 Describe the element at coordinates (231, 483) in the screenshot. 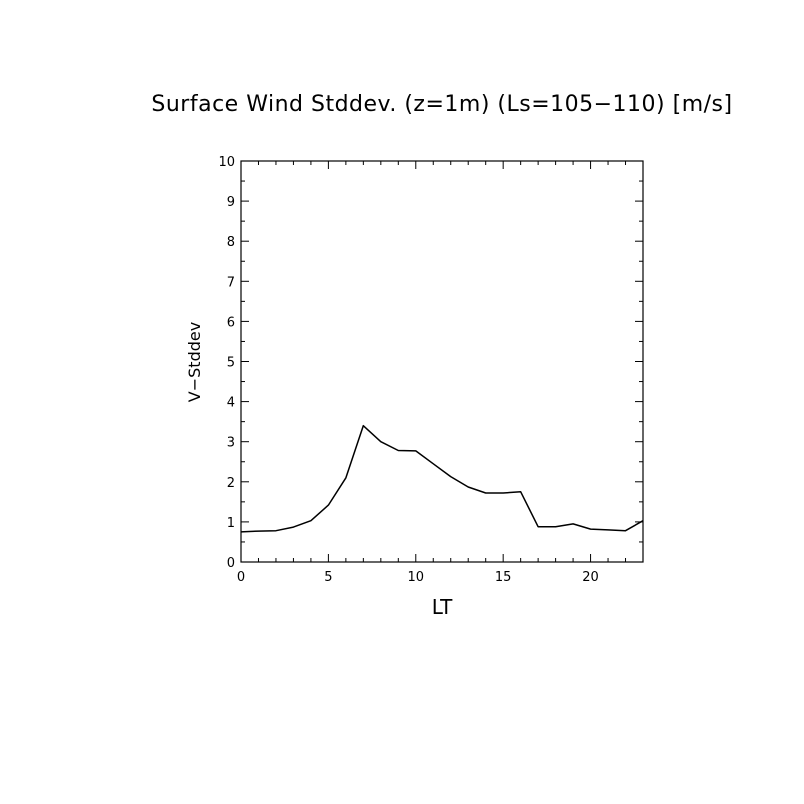

I see `y-tick-label: 2` at that location.